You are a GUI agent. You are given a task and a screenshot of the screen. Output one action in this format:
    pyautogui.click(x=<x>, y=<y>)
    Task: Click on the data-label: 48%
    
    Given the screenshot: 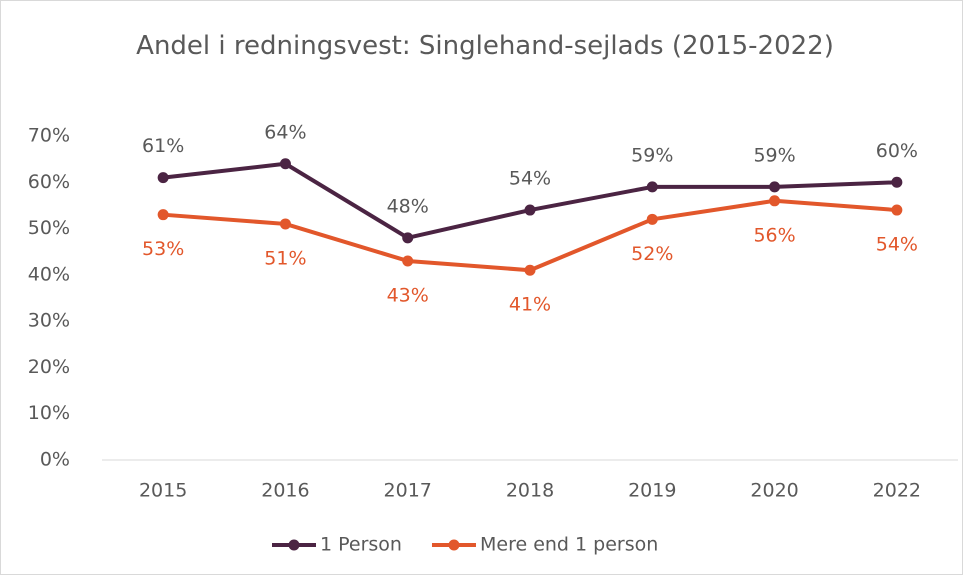 What is the action you would take?
    pyautogui.click(x=408, y=206)
    